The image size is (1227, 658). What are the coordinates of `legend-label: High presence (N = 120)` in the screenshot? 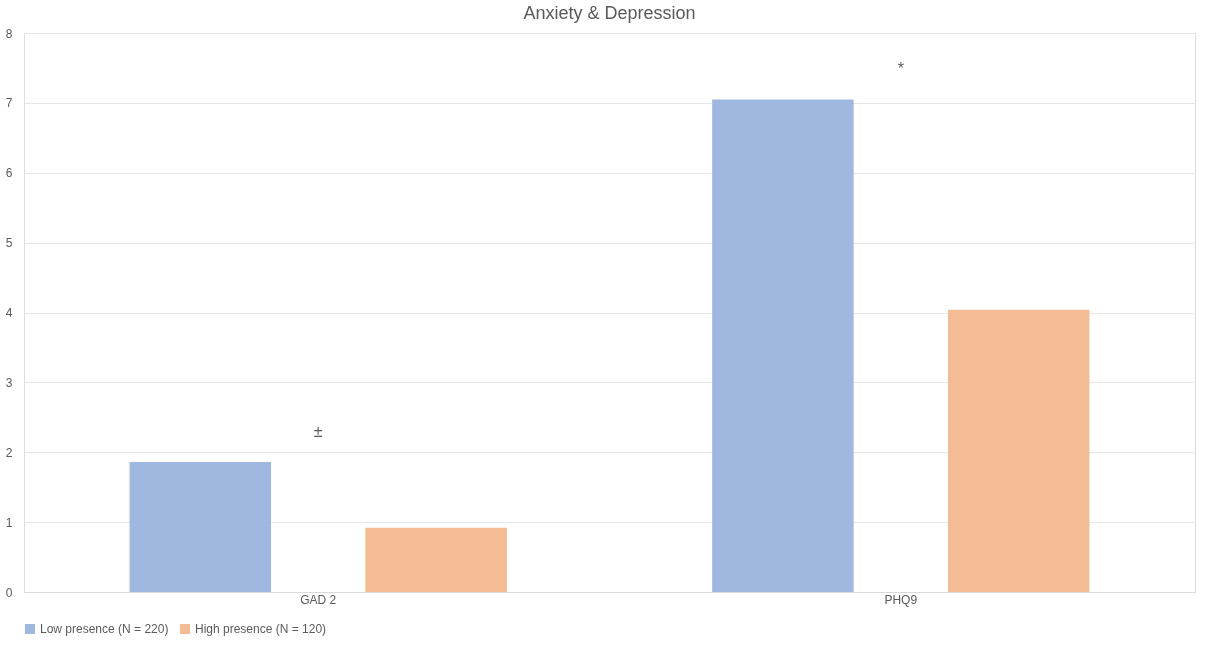 It's located at (261, 629).